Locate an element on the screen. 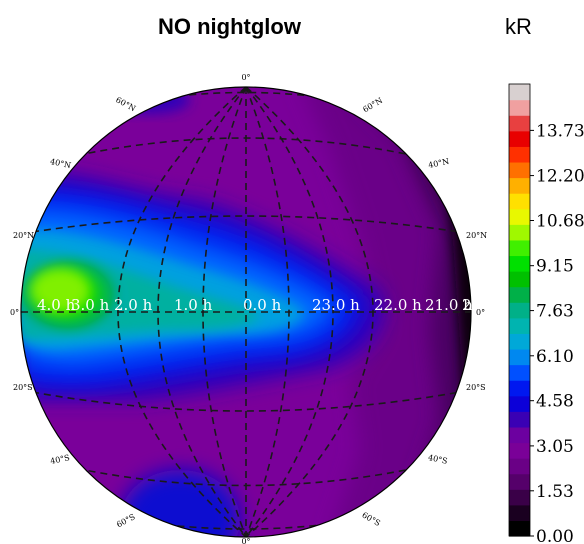  colorbar-tick-label: 6.10 is located at coordinates (555, 357).